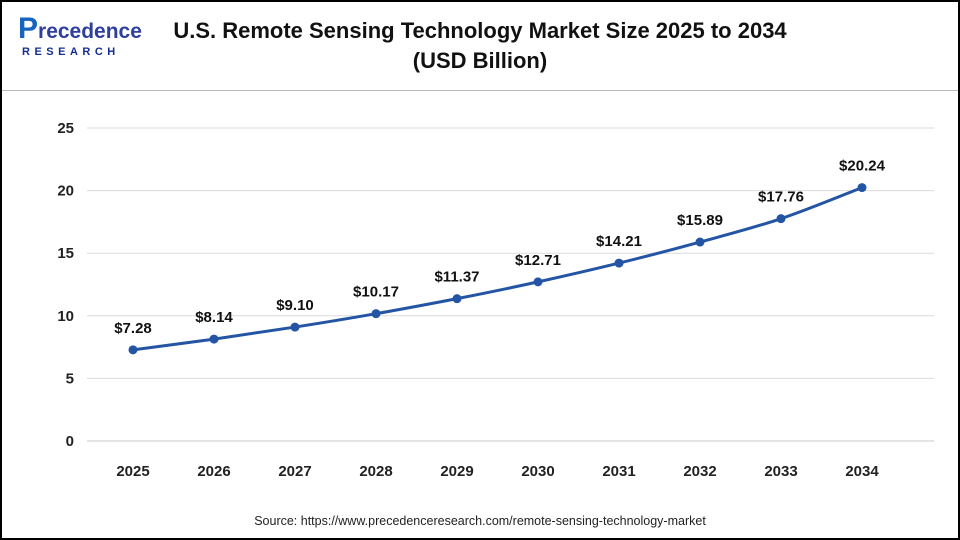 The height and width of the screenshot is (540, 960). Describe the element at coordinates (133, 328) in the screenshot. I see `data-point-label: $7.28` at that location.